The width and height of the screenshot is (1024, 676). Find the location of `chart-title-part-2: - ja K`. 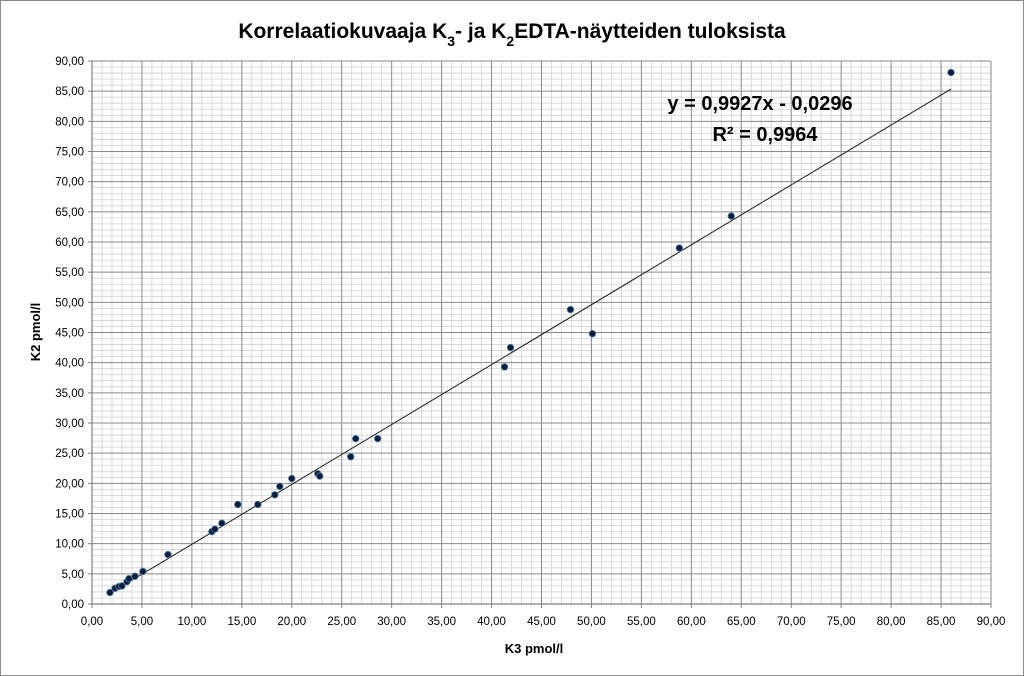

chart-title-part-2: - ja K is located at coordinates (480, 31).